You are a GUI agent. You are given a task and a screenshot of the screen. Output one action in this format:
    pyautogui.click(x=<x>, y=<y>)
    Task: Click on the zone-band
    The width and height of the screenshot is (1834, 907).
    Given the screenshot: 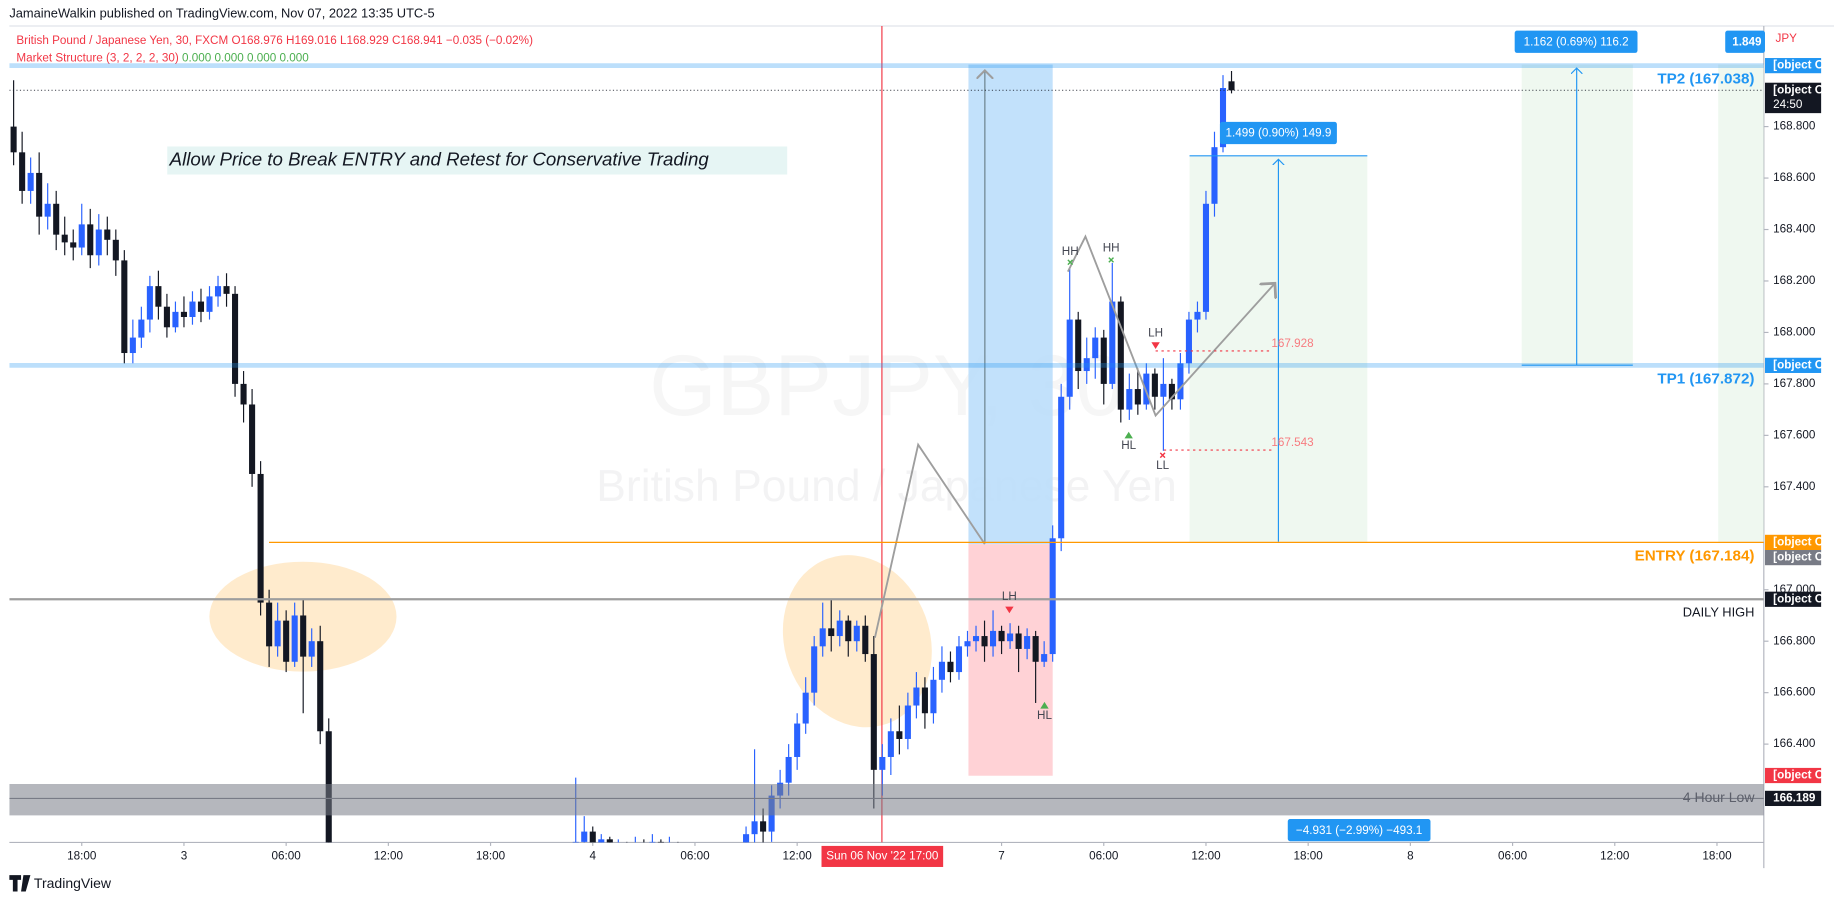 What is the action you would take?
    pyautogui.click(x=886, y=799)
    